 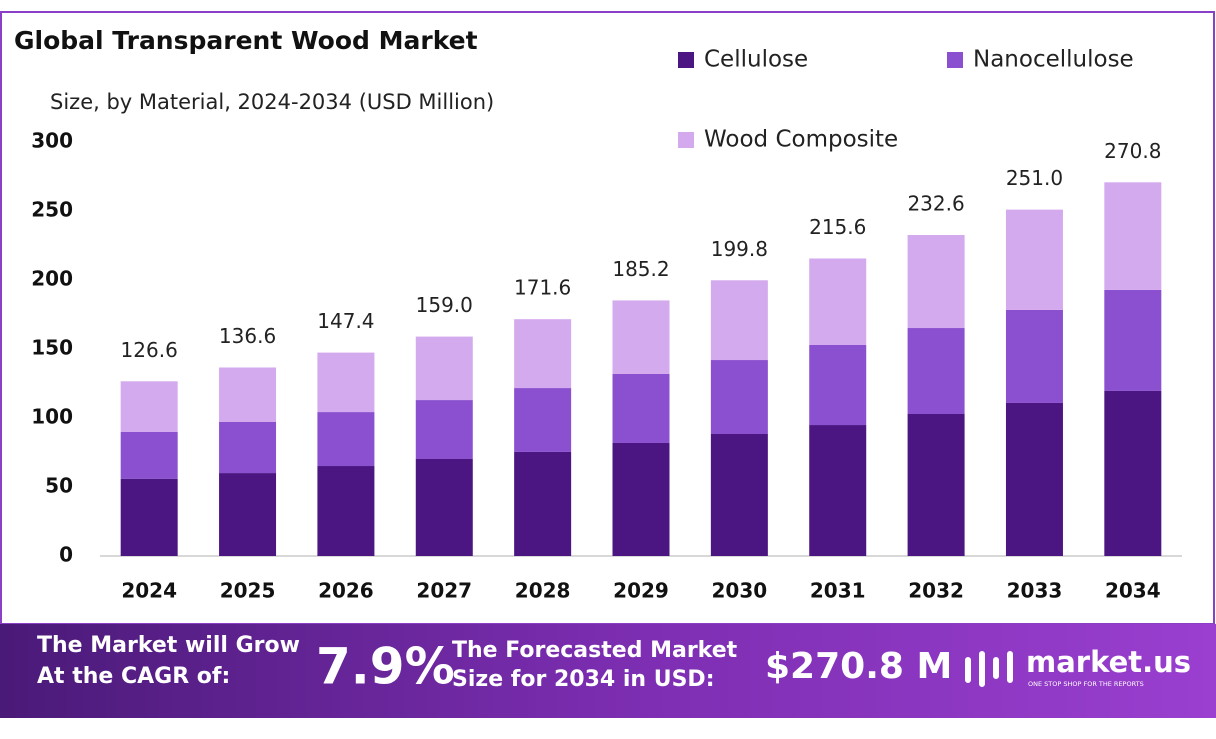 What do you see at coordinates (52, 141) in the screenshot?
I see `y-tick-label: 300` at bounding box center [52, 141].